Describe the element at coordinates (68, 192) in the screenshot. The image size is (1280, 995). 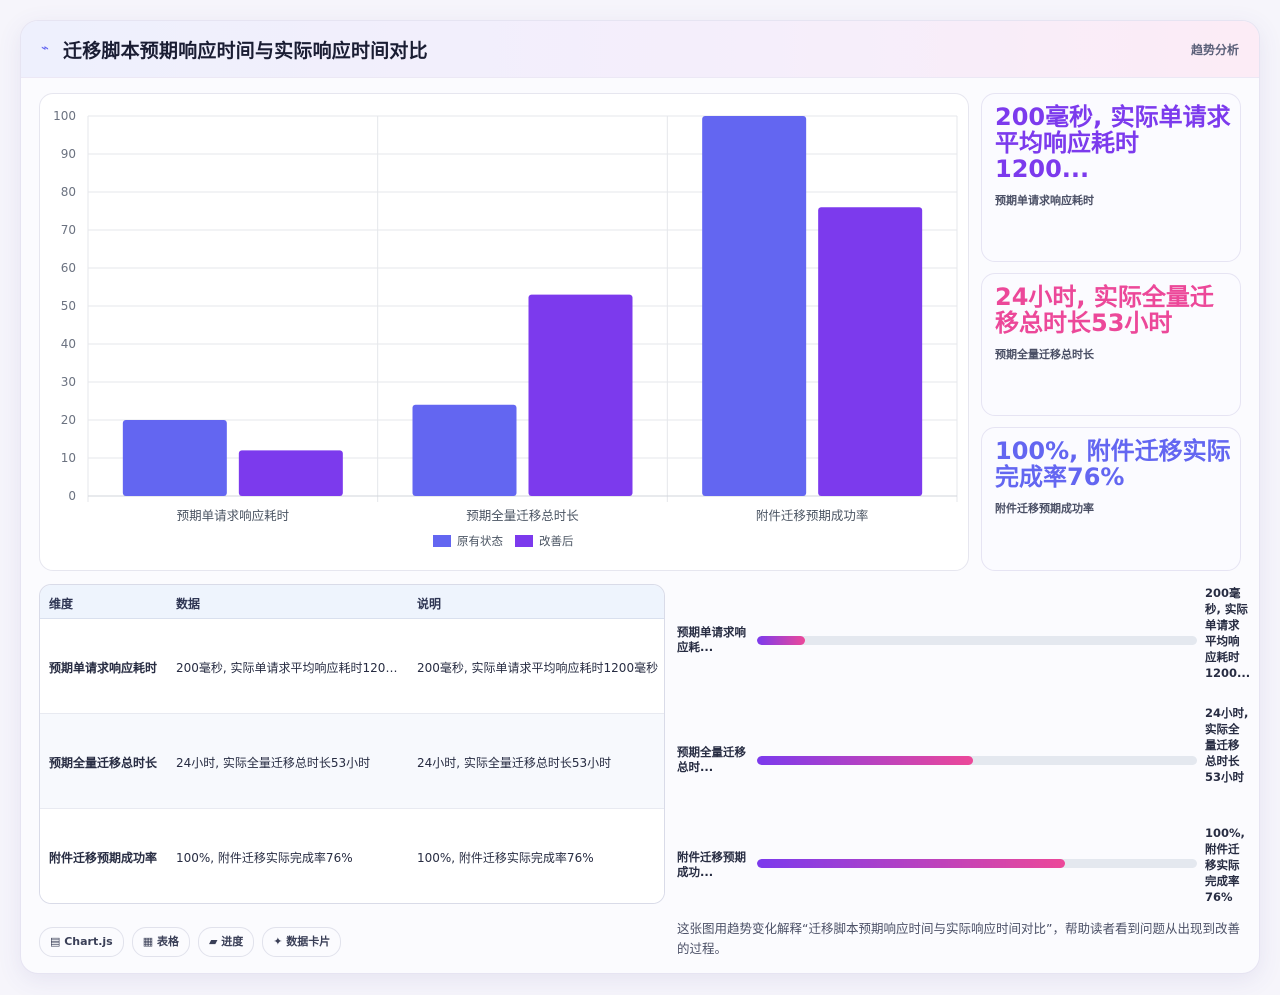
I see `y-tick-label: 80` at that location.